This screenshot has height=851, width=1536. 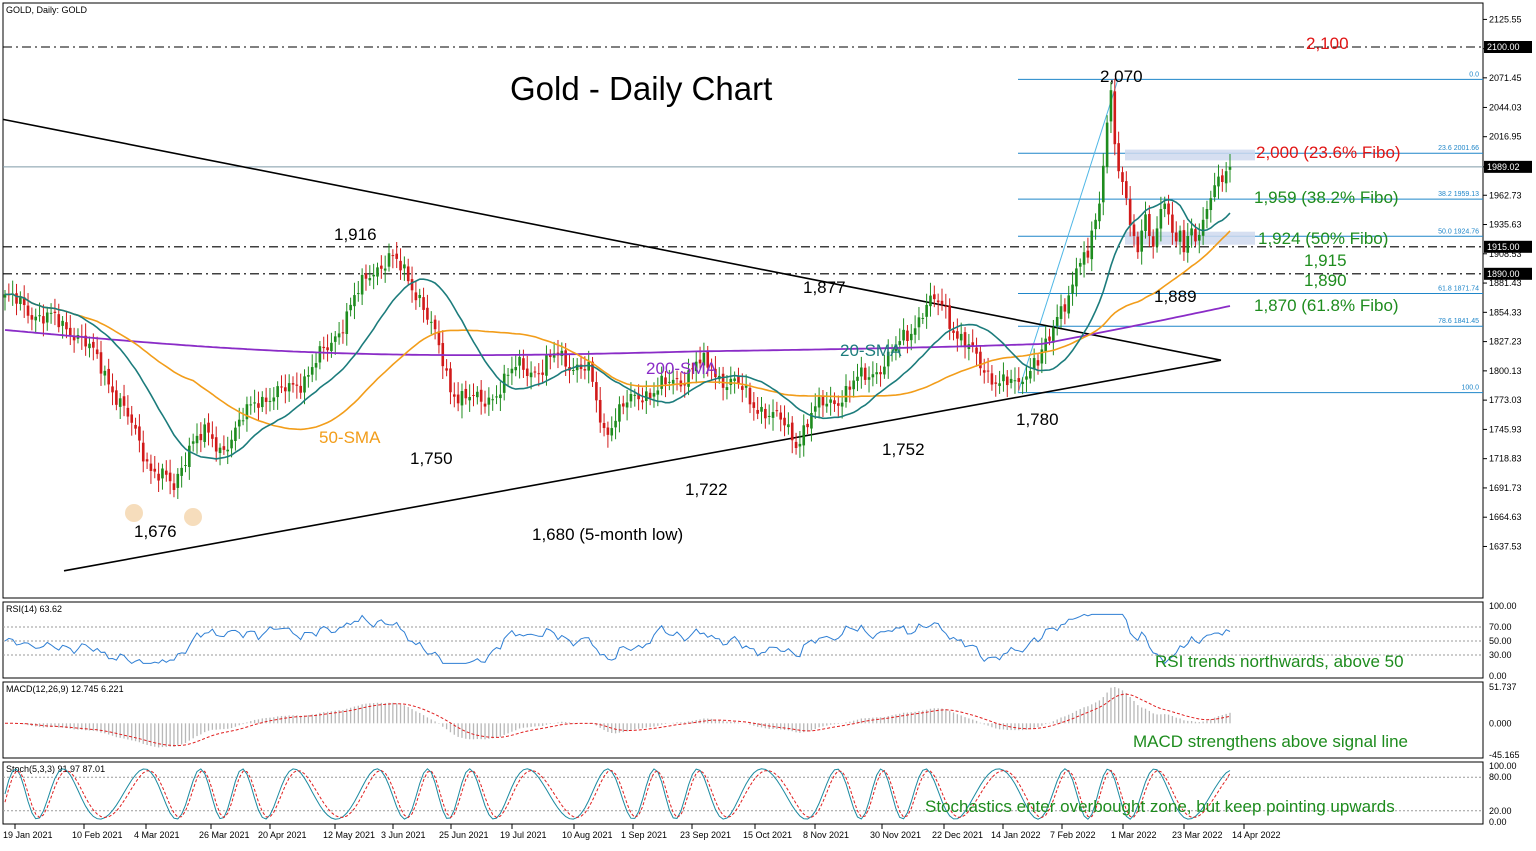 I want to click on price-tick-label: 1962.73, so click(x=1505, y=195).